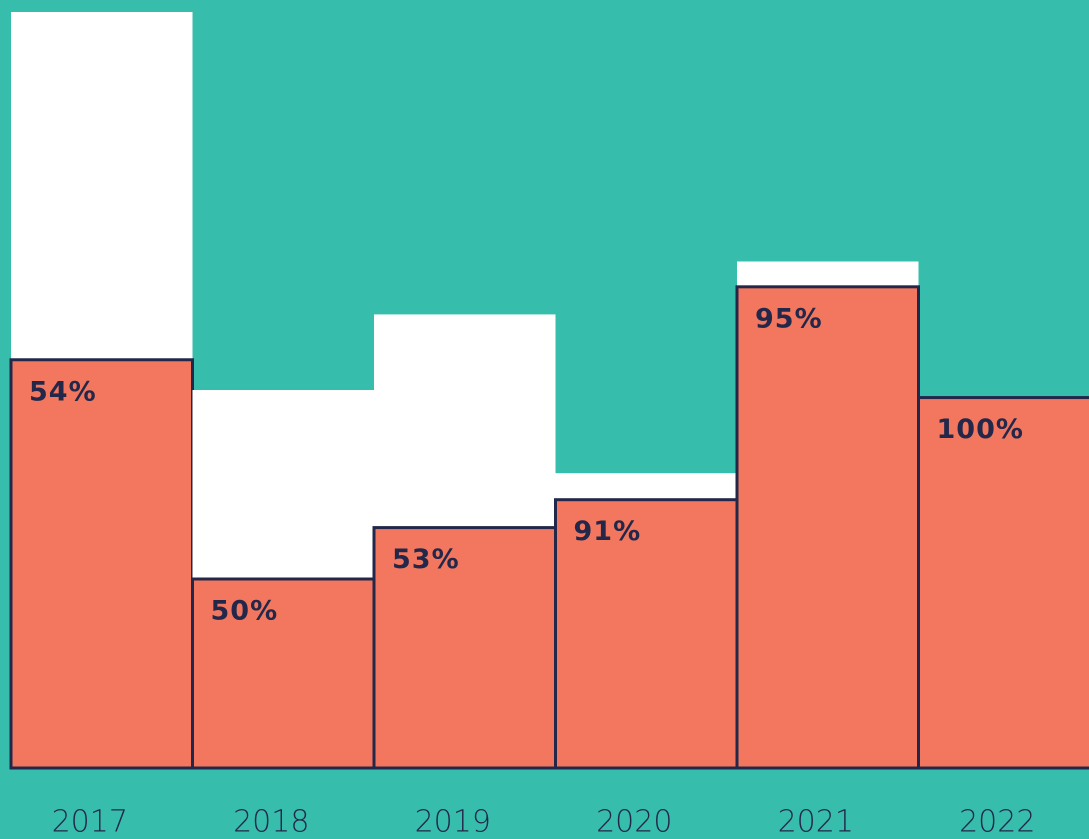  Describe the element at coordinates (245, 611) in the screenshot. I see `share-label: 50%` at that location.